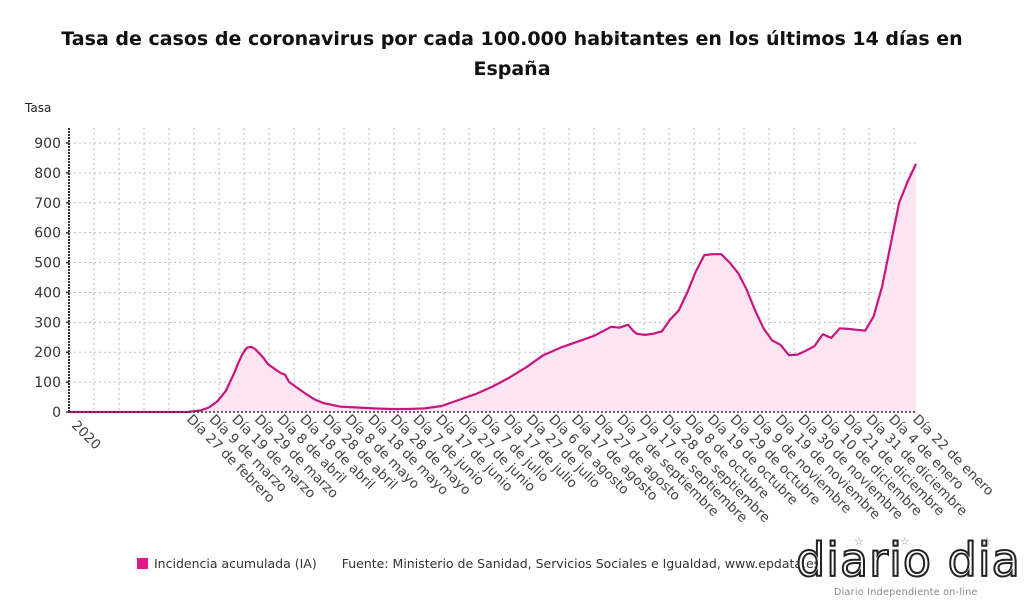 The width and height of the screenshot is (1024, 601). Describe the element at coordinates (51, 278) in the screenshot. I see `y-tick-labels: 0 100 200 300 400 500 600 700 800 900` at that location.